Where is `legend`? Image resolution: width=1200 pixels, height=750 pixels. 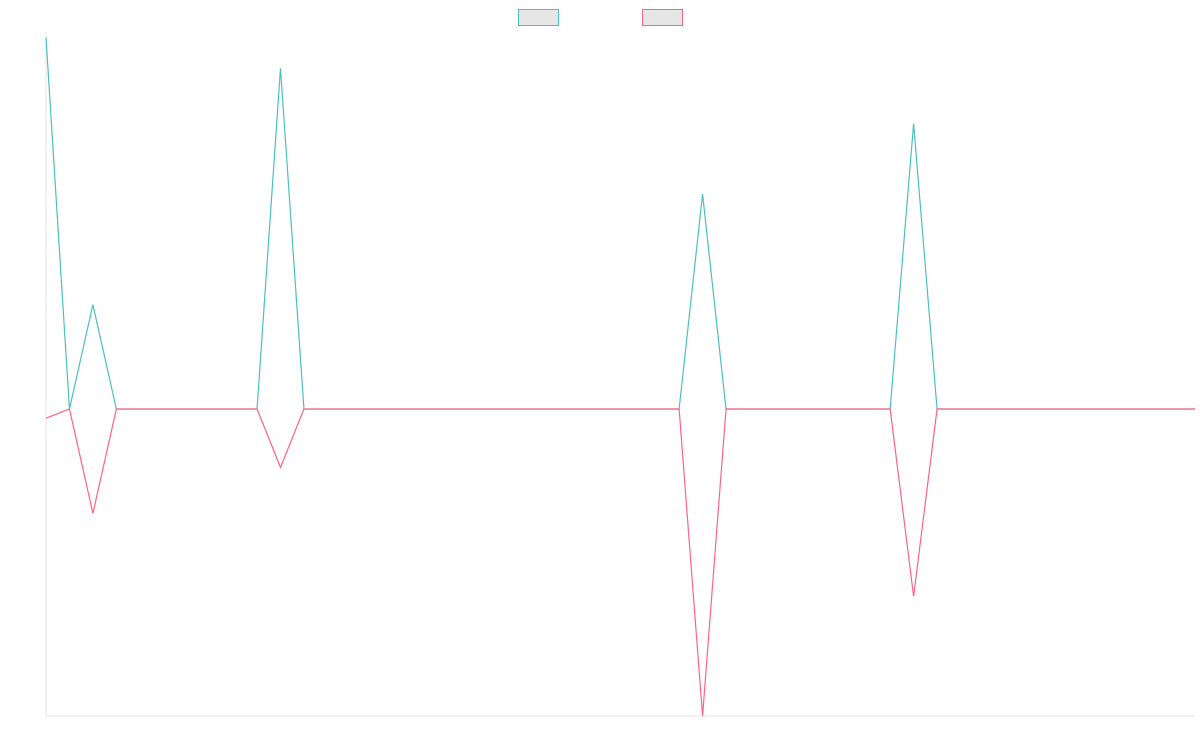 legend is located at coordinates (600, 17).